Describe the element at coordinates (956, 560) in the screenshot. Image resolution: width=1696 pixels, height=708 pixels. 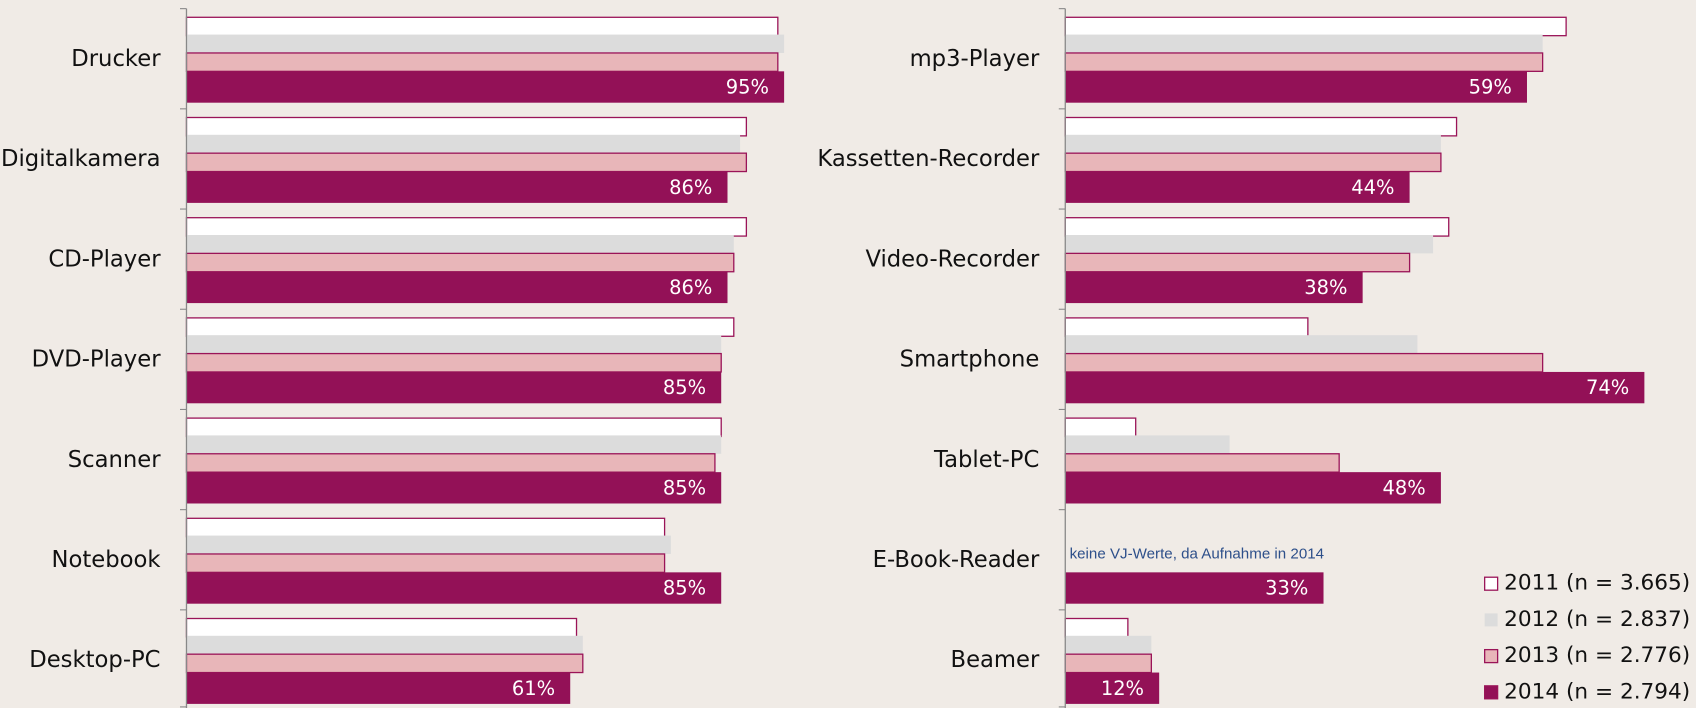
I see `category-label: E-Book-Reader` at that location.